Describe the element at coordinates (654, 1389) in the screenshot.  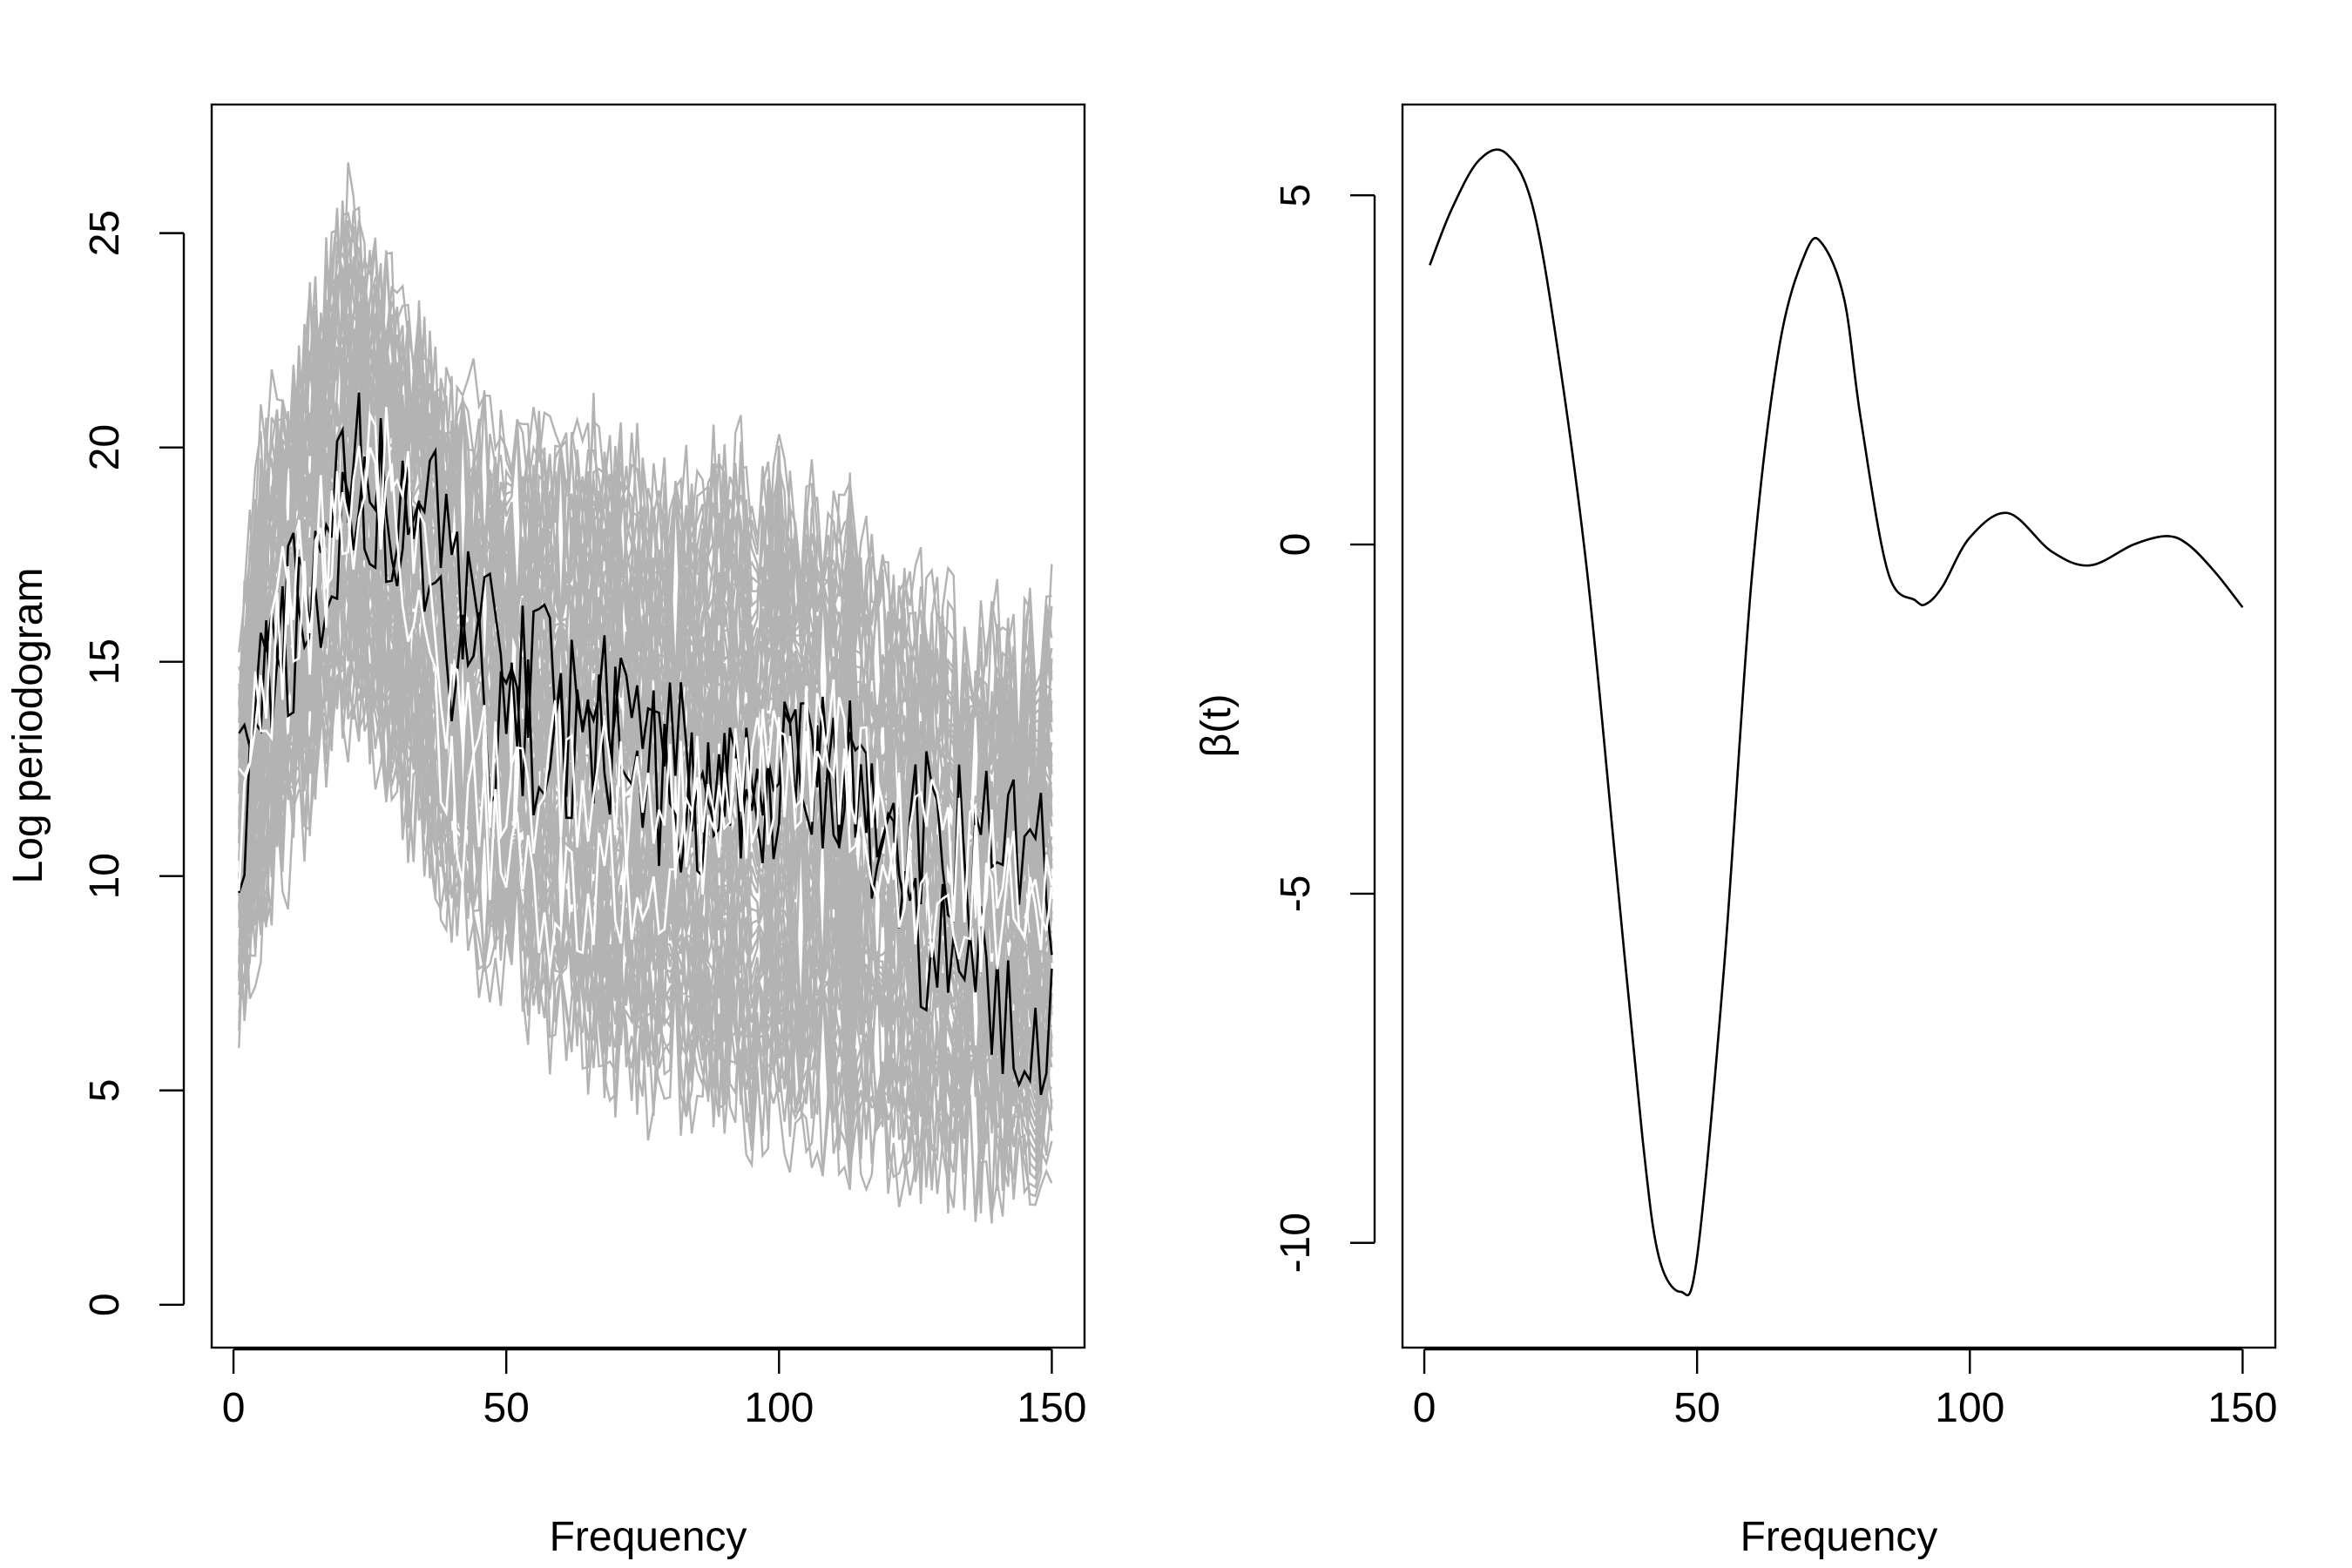
I see `x-axis-left: 0 50 100 150` at that location.